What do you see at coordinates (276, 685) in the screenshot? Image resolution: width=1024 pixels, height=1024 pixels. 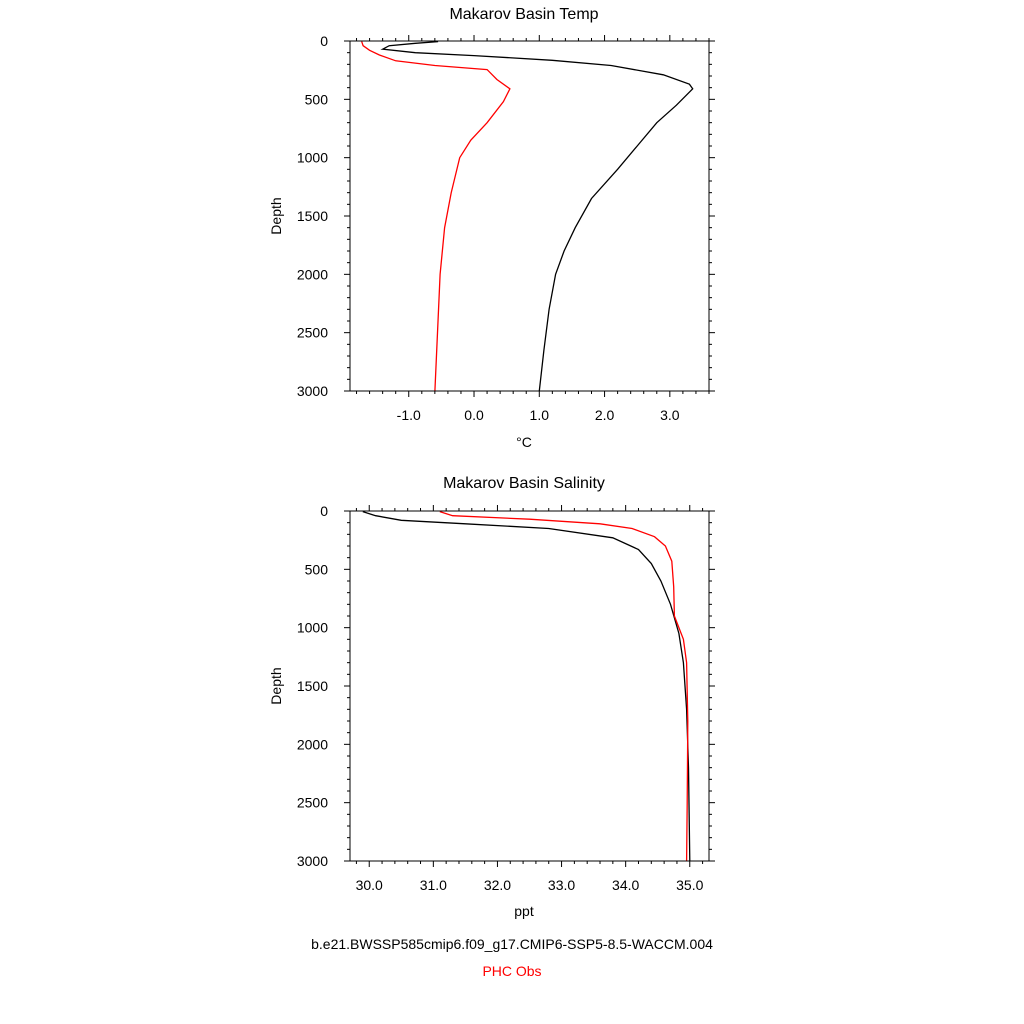 I see `salinity-y-axis-label: Depth` at bounding box center [276, 685].